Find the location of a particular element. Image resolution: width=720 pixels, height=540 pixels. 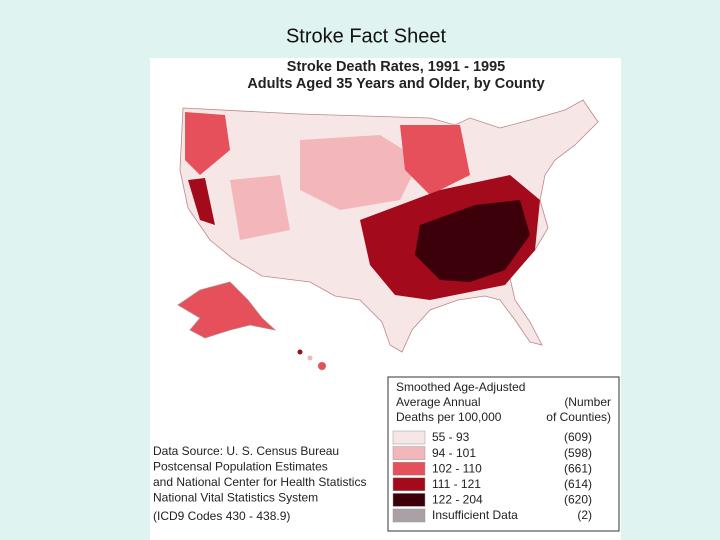

legend-count-header: of Counties) is located at coordinates (578, 417).